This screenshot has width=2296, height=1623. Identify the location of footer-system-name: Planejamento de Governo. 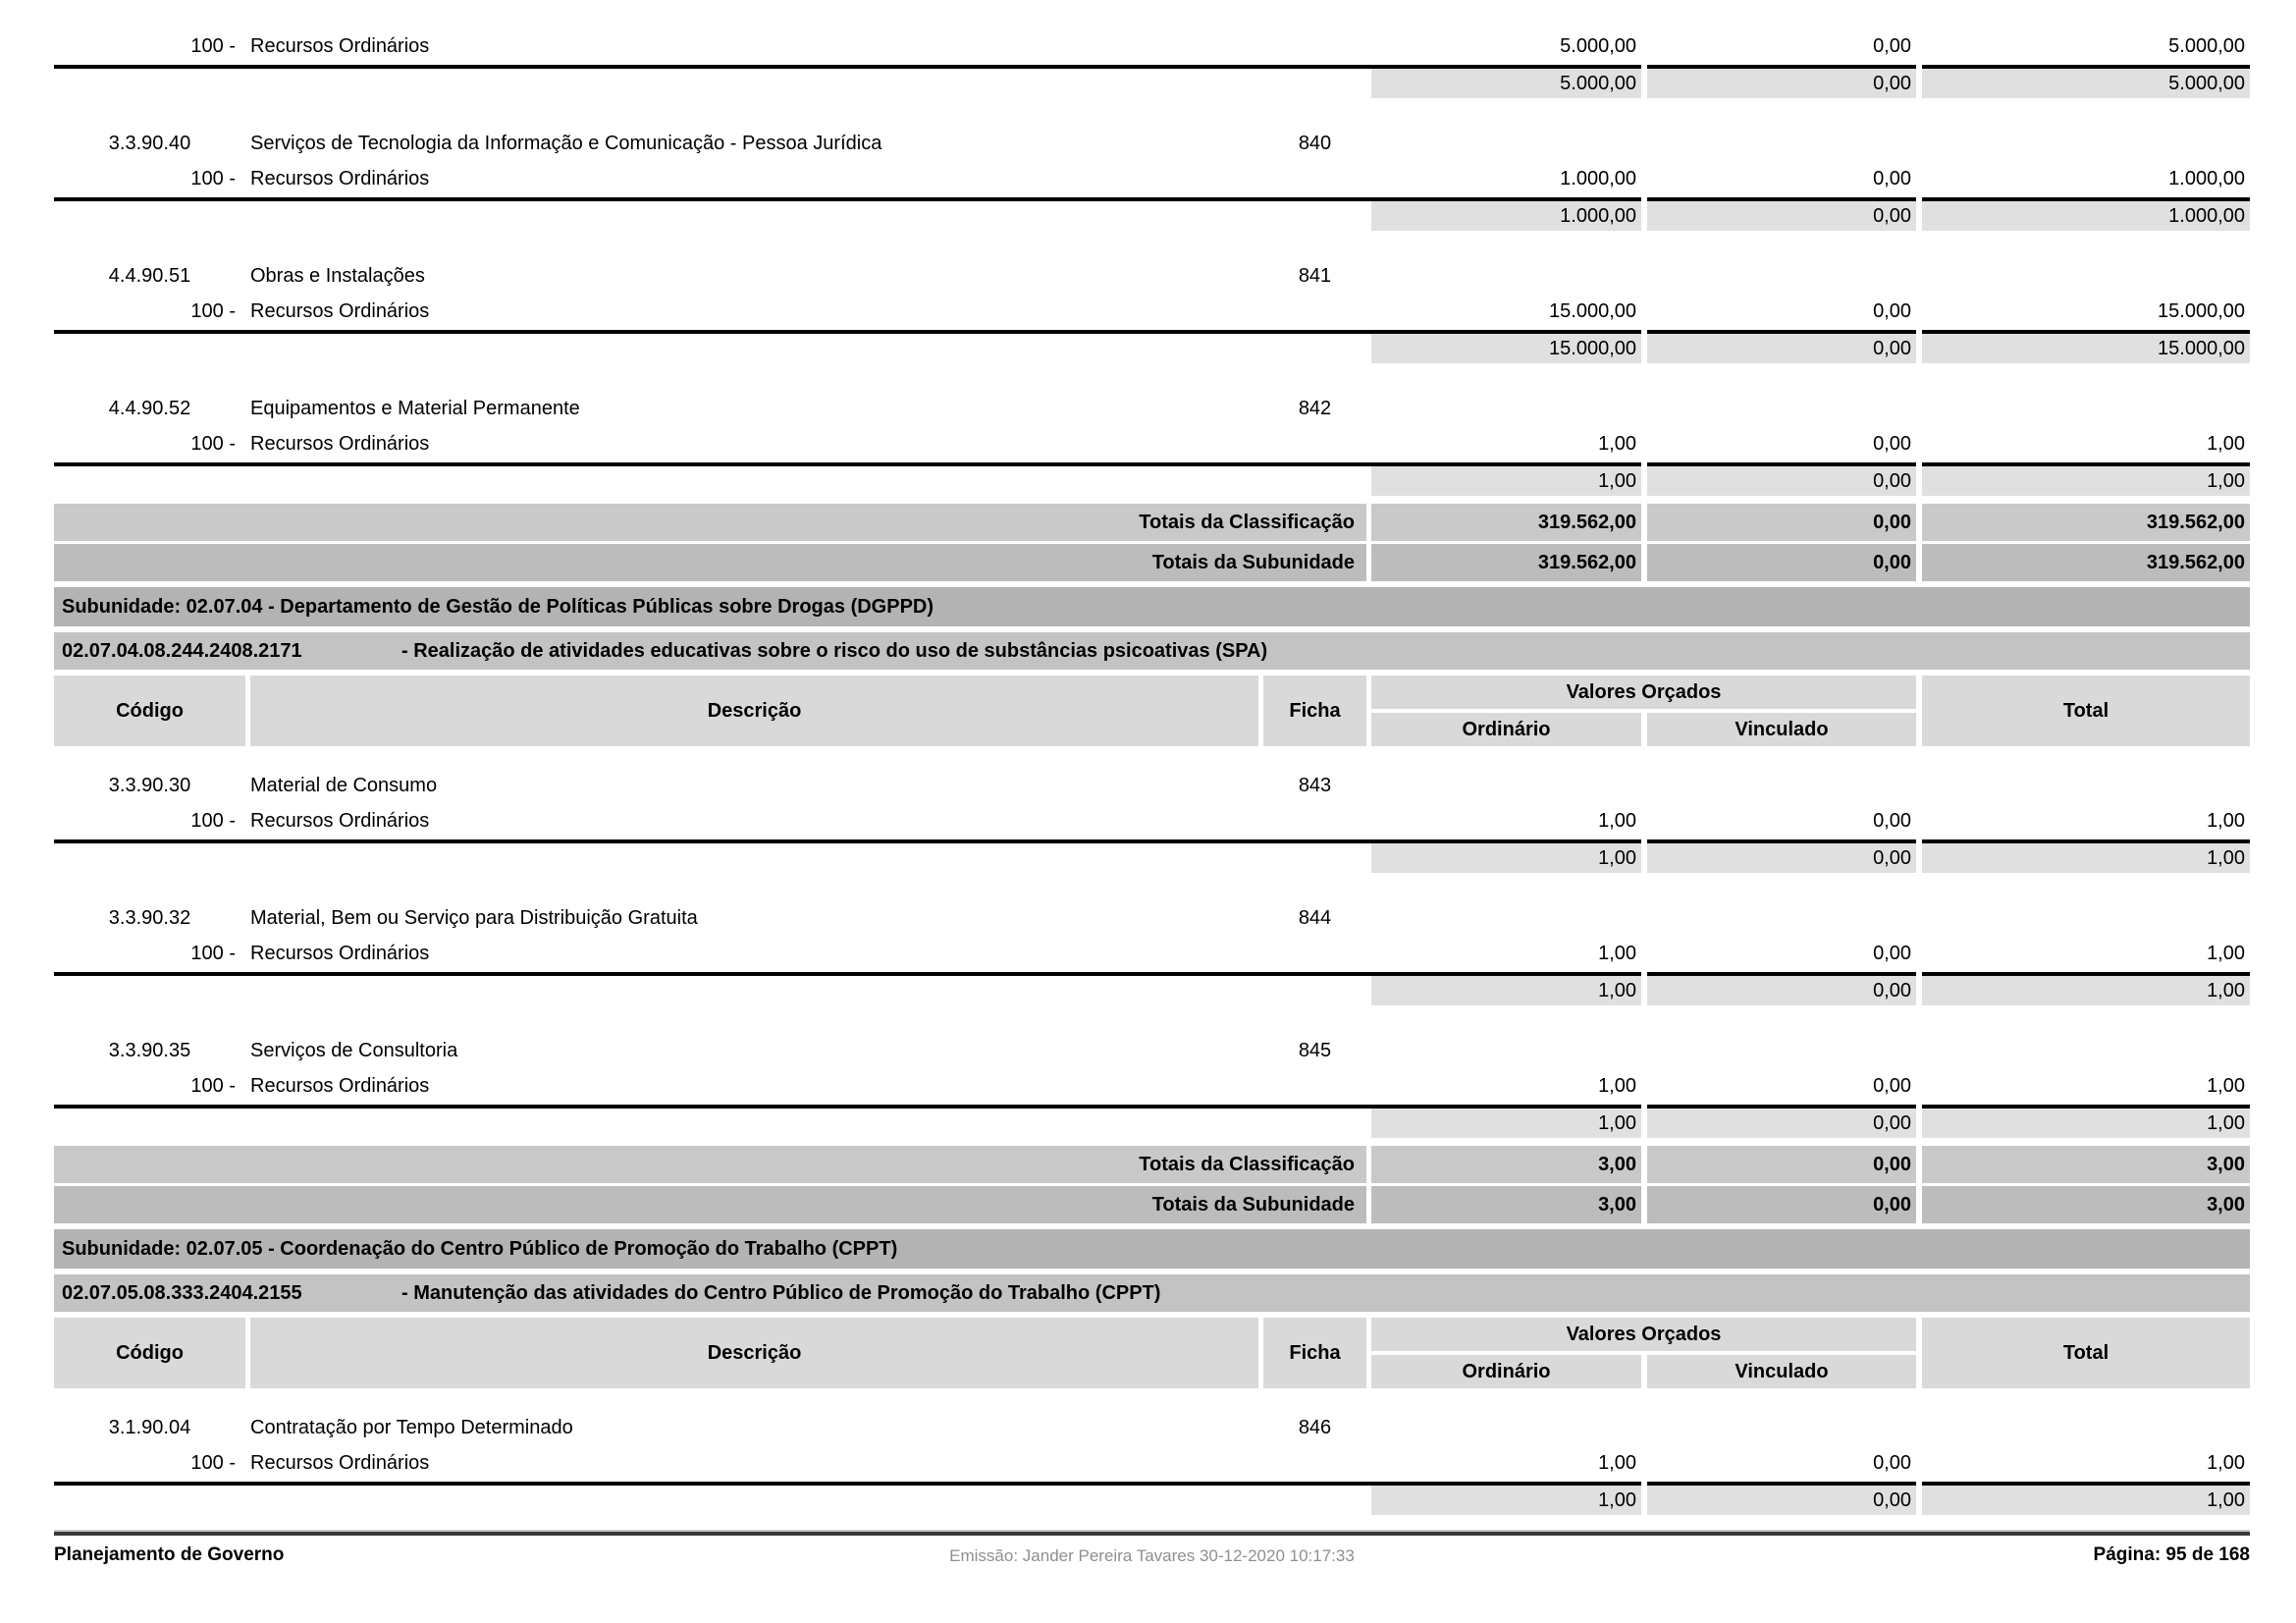
(169, 1554).